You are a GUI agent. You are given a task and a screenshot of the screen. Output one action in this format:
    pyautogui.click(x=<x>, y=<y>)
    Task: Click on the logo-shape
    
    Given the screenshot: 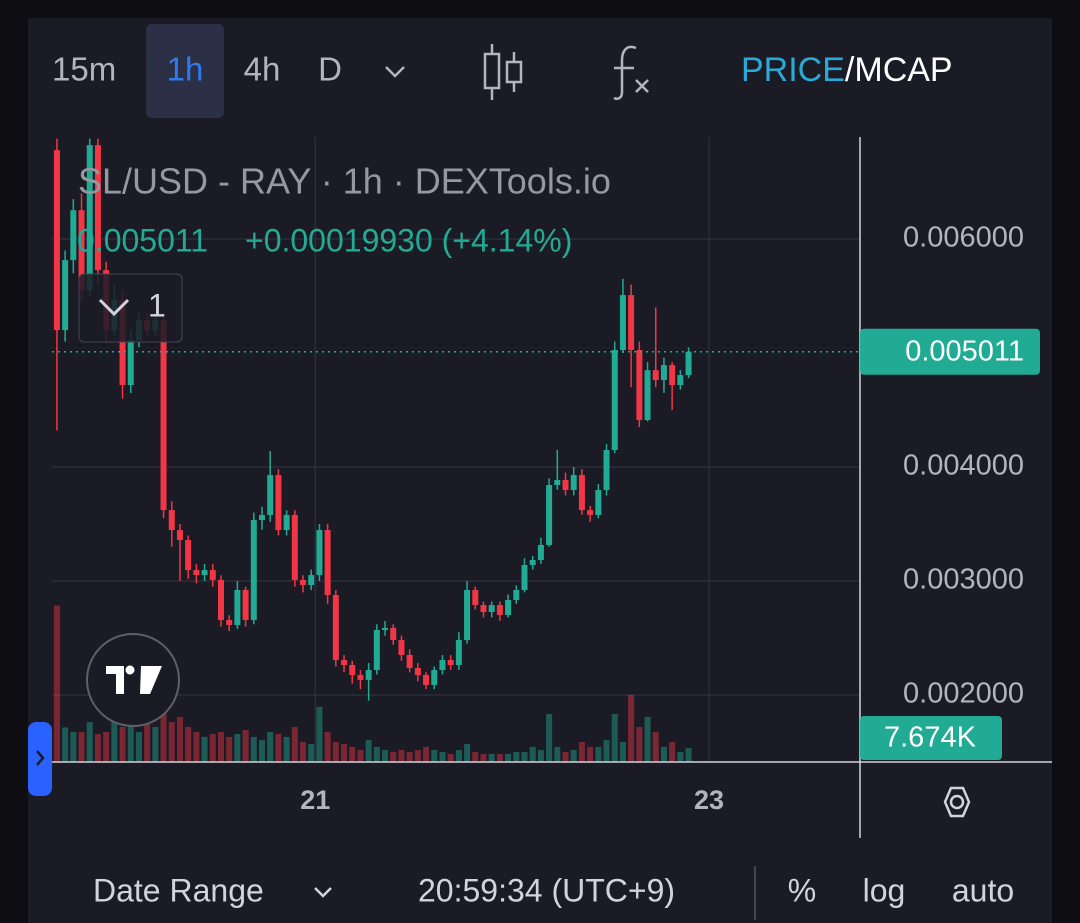 What is the action you would take?
    pyautogui.click(x=151, y=680)
    